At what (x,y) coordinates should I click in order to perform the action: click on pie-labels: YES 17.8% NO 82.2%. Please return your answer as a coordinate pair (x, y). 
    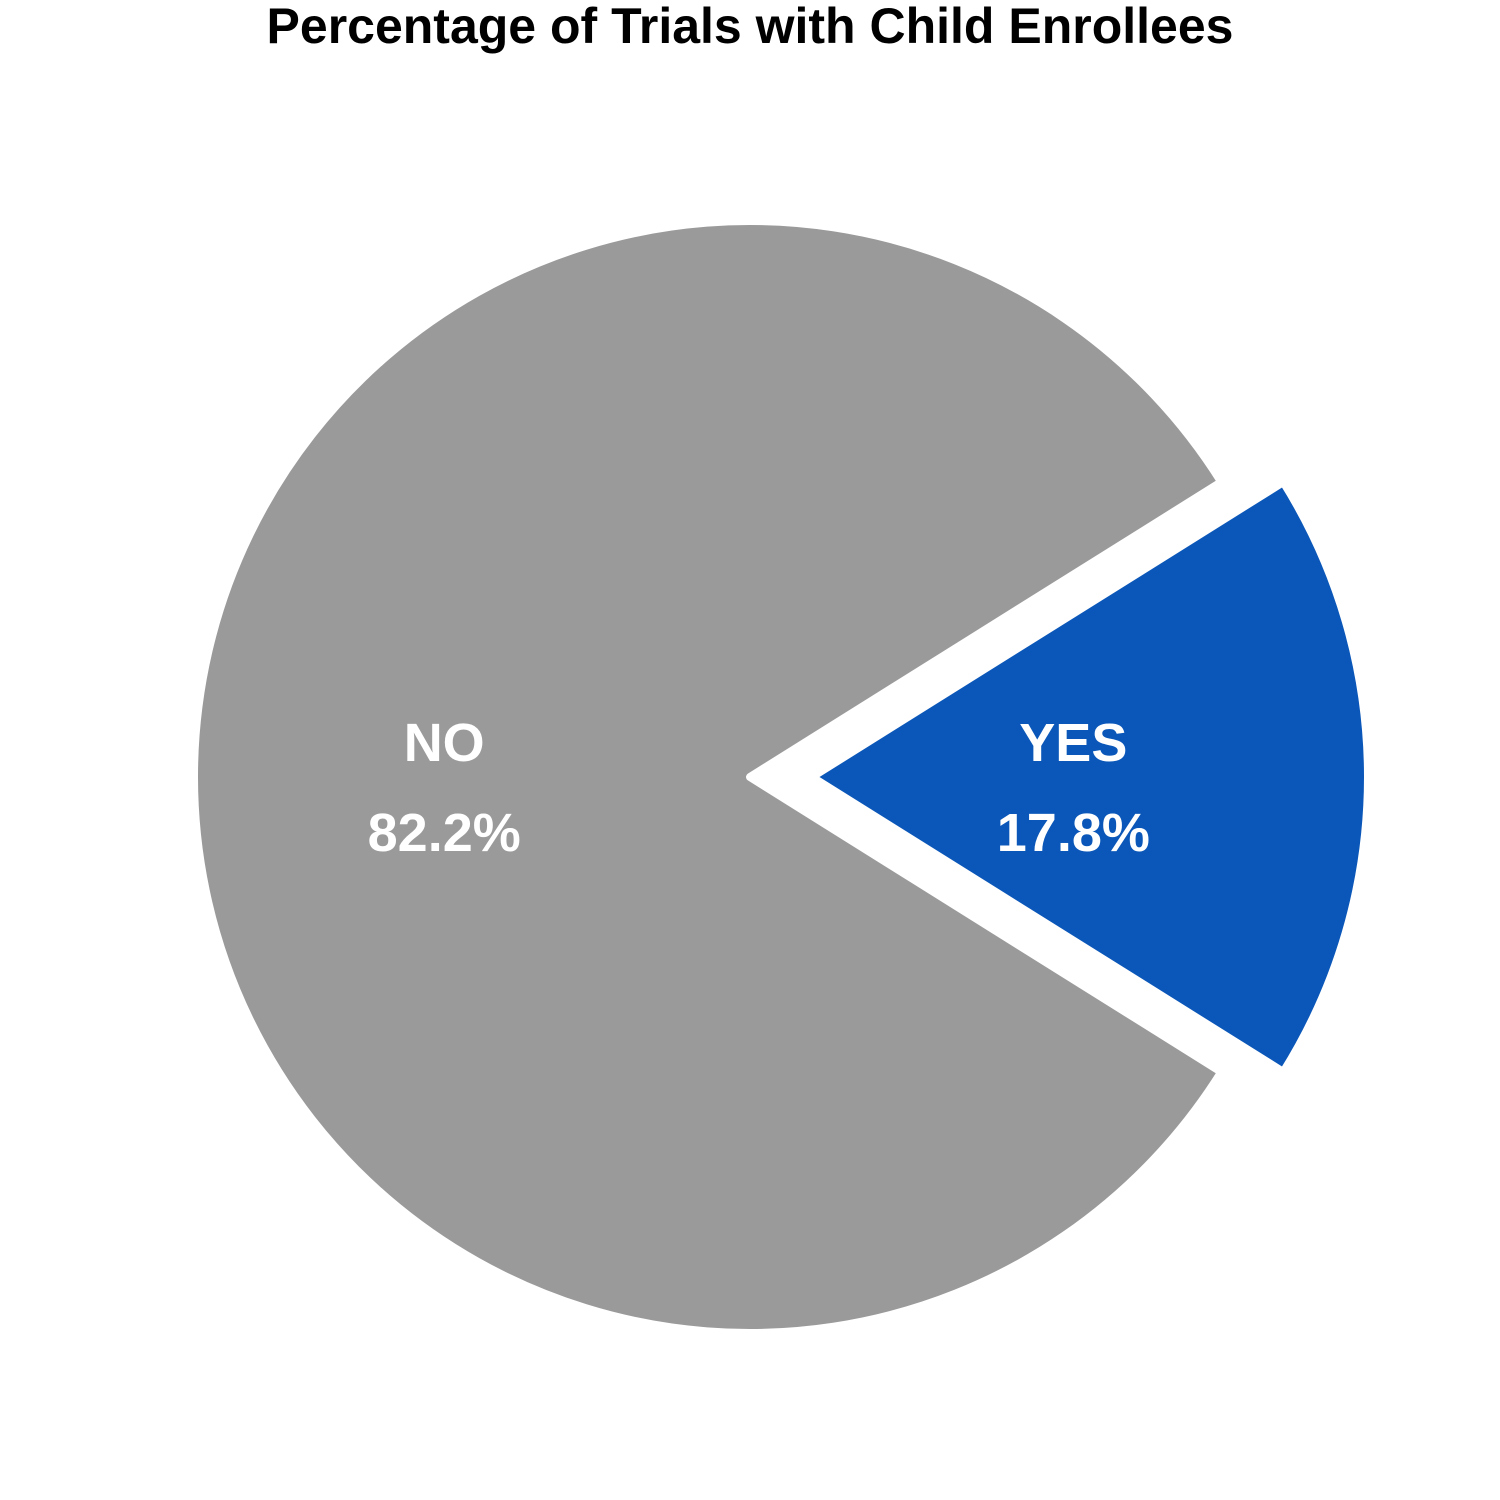
    Looking at the image, I should click on (759, 788).